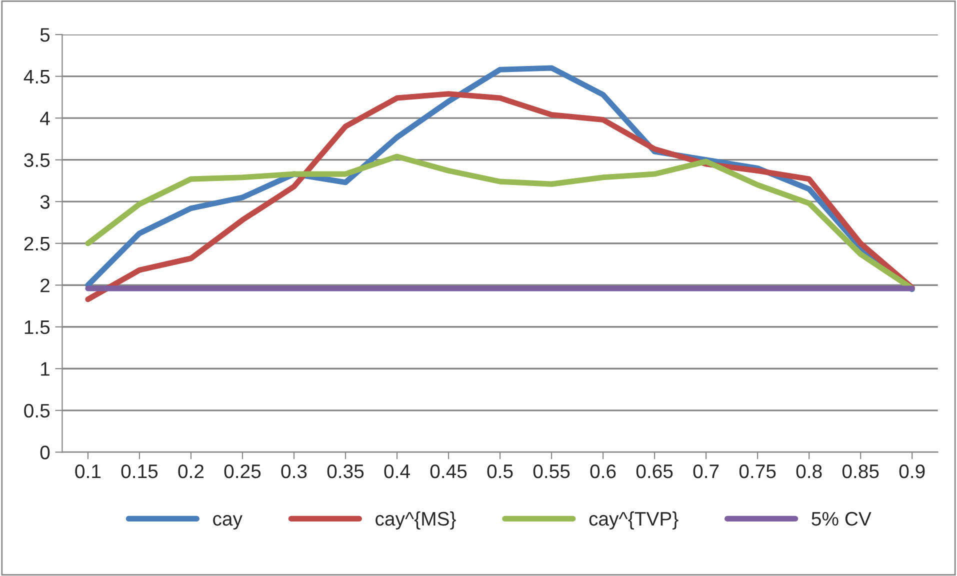 The height and width of the screenshot is (576, 957). What do you see at coordinates (37, 77) in the screenshot?
I see `y-tick-label: 4.5` at bounding box center [37, 77].